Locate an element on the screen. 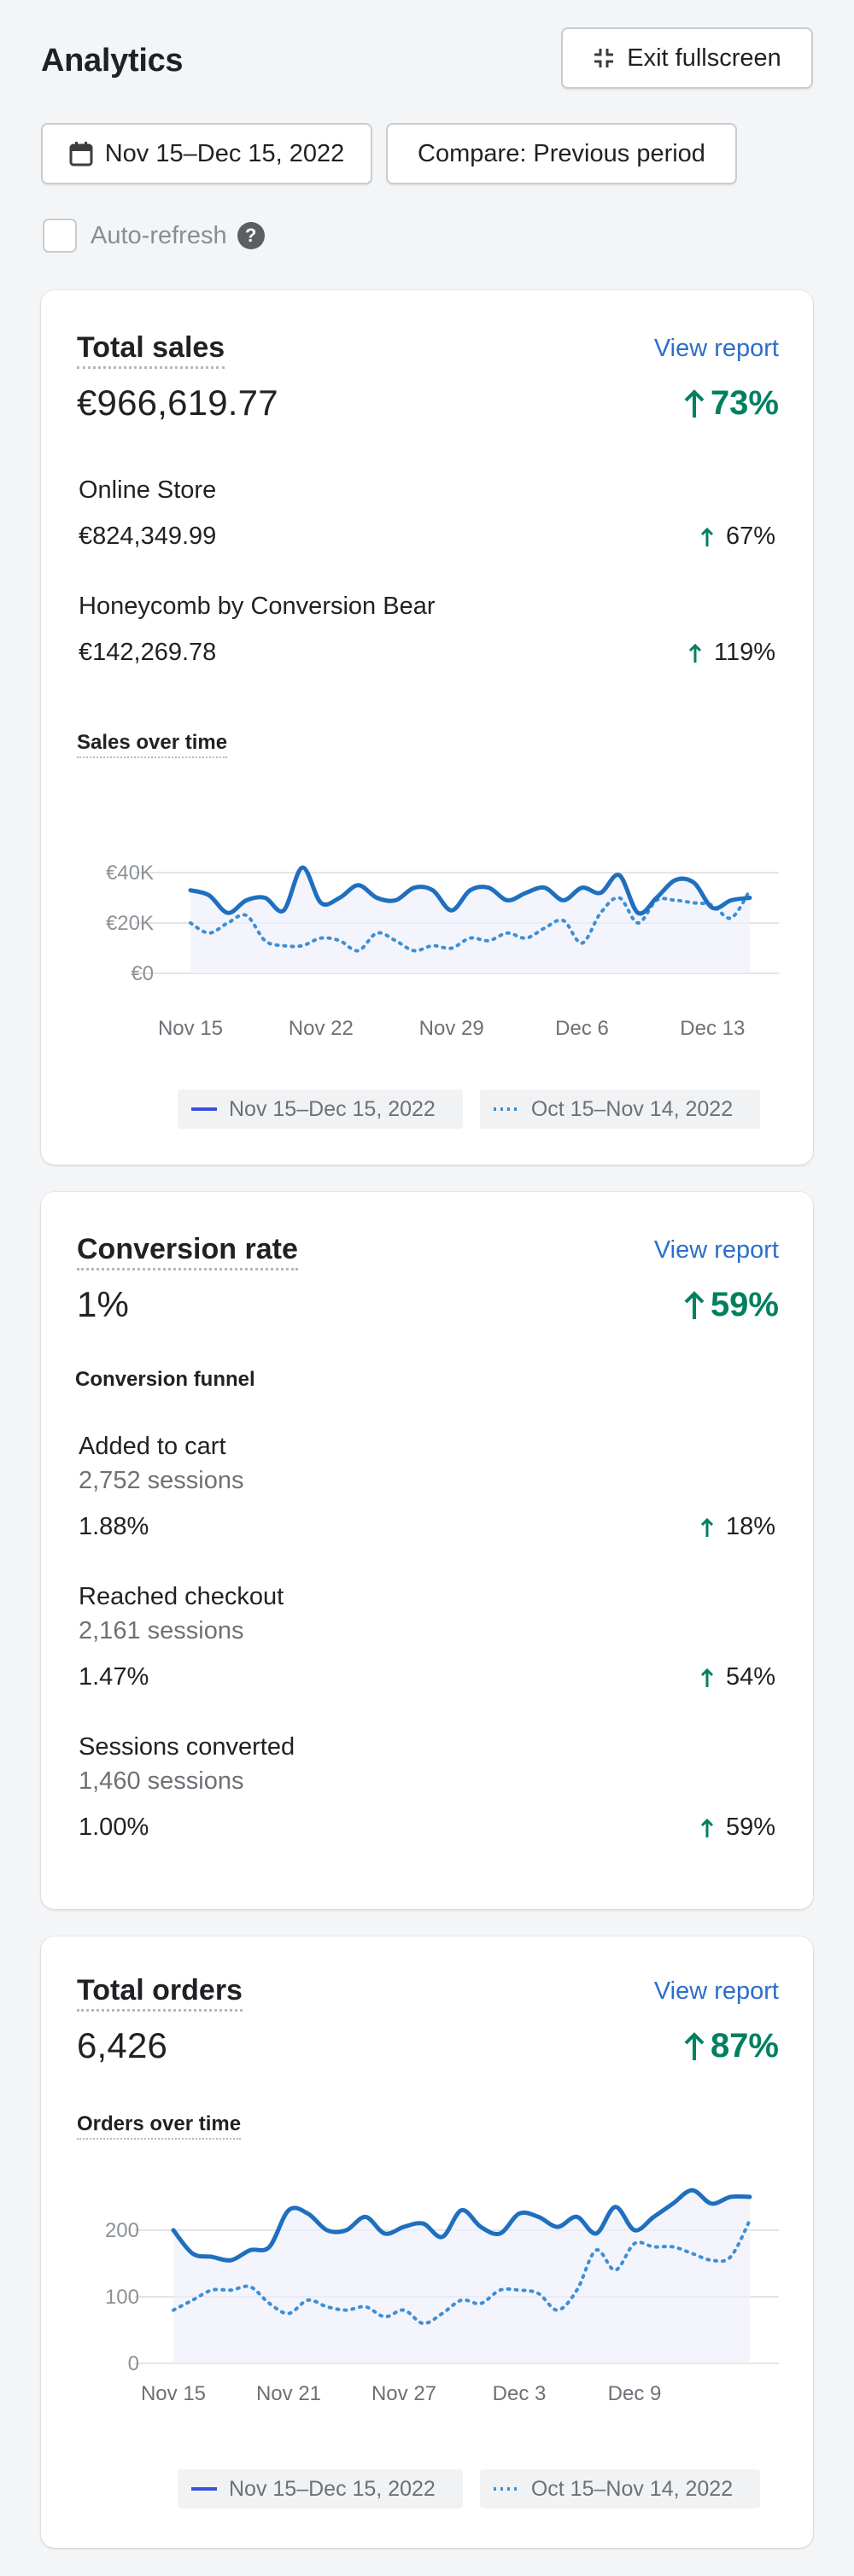 The width and height of the screenshot is (854, 2576). x-tick-label: Nov 21 is located at coordinates (288, 2393).